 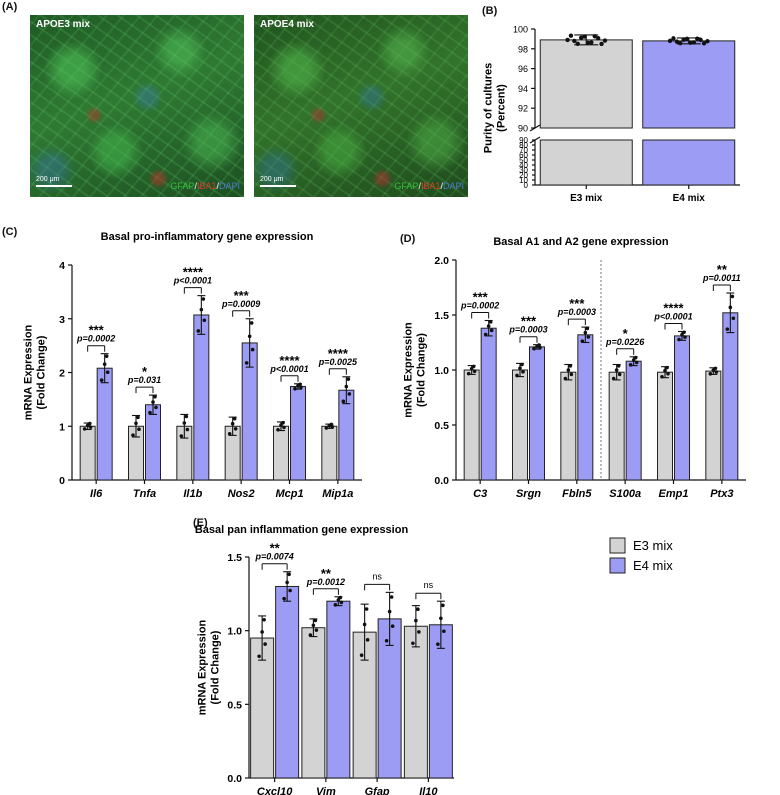 What do you see at coordinates (287, 24) in the screenshot?
I see `micrograph-title: APOE4 mix` at bounding box center [287, 24].